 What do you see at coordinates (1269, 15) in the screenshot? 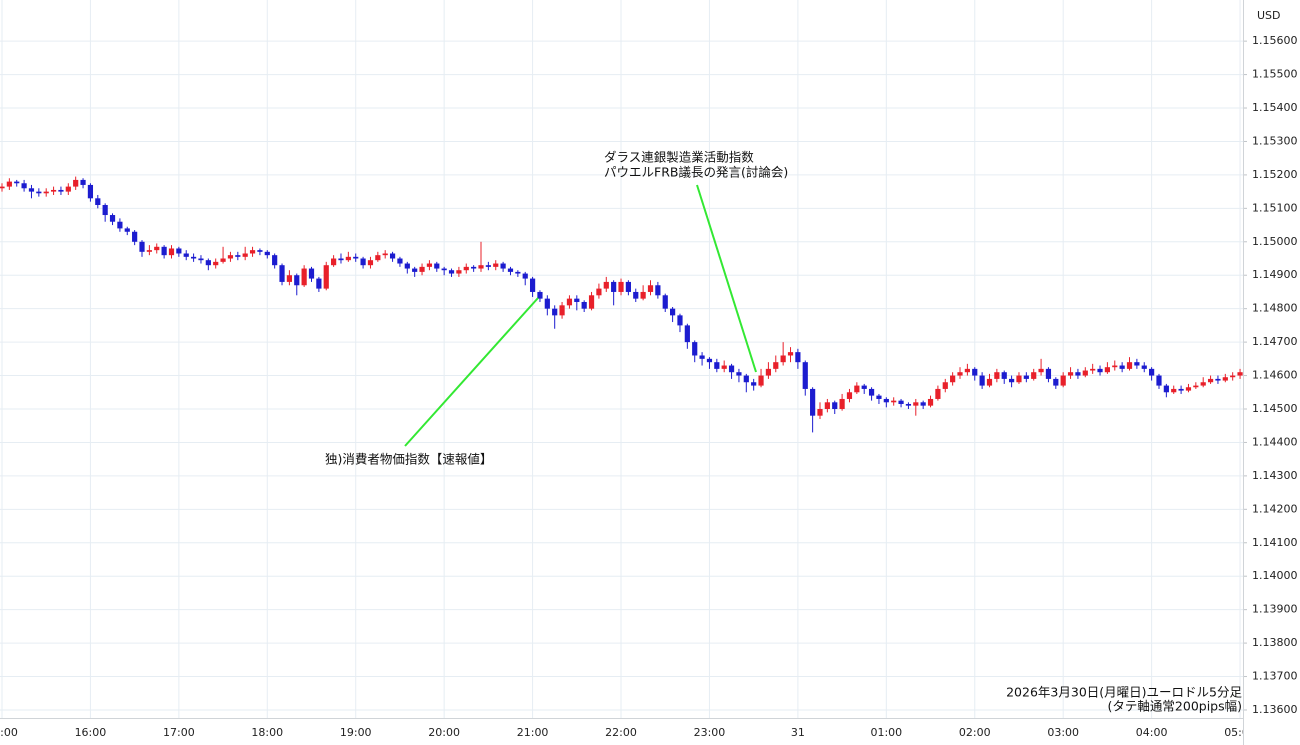
I see `axis-unit: USD` at bounding box center [1269, 15].